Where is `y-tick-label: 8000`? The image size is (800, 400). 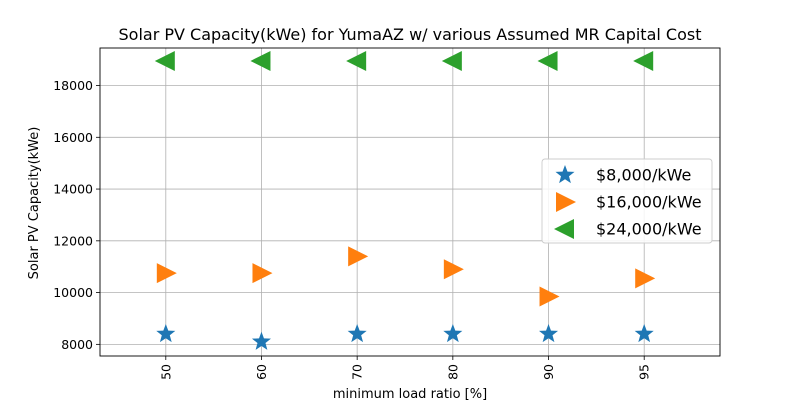
y-tick-label: 8000 is located at coordinates (77, 344).